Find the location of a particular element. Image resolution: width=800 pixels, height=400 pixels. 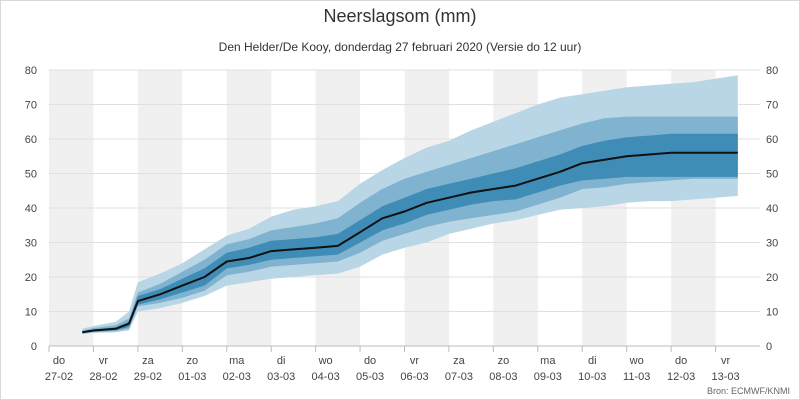

x-tick-date: 07-03 is located at coordinates (459, 377).